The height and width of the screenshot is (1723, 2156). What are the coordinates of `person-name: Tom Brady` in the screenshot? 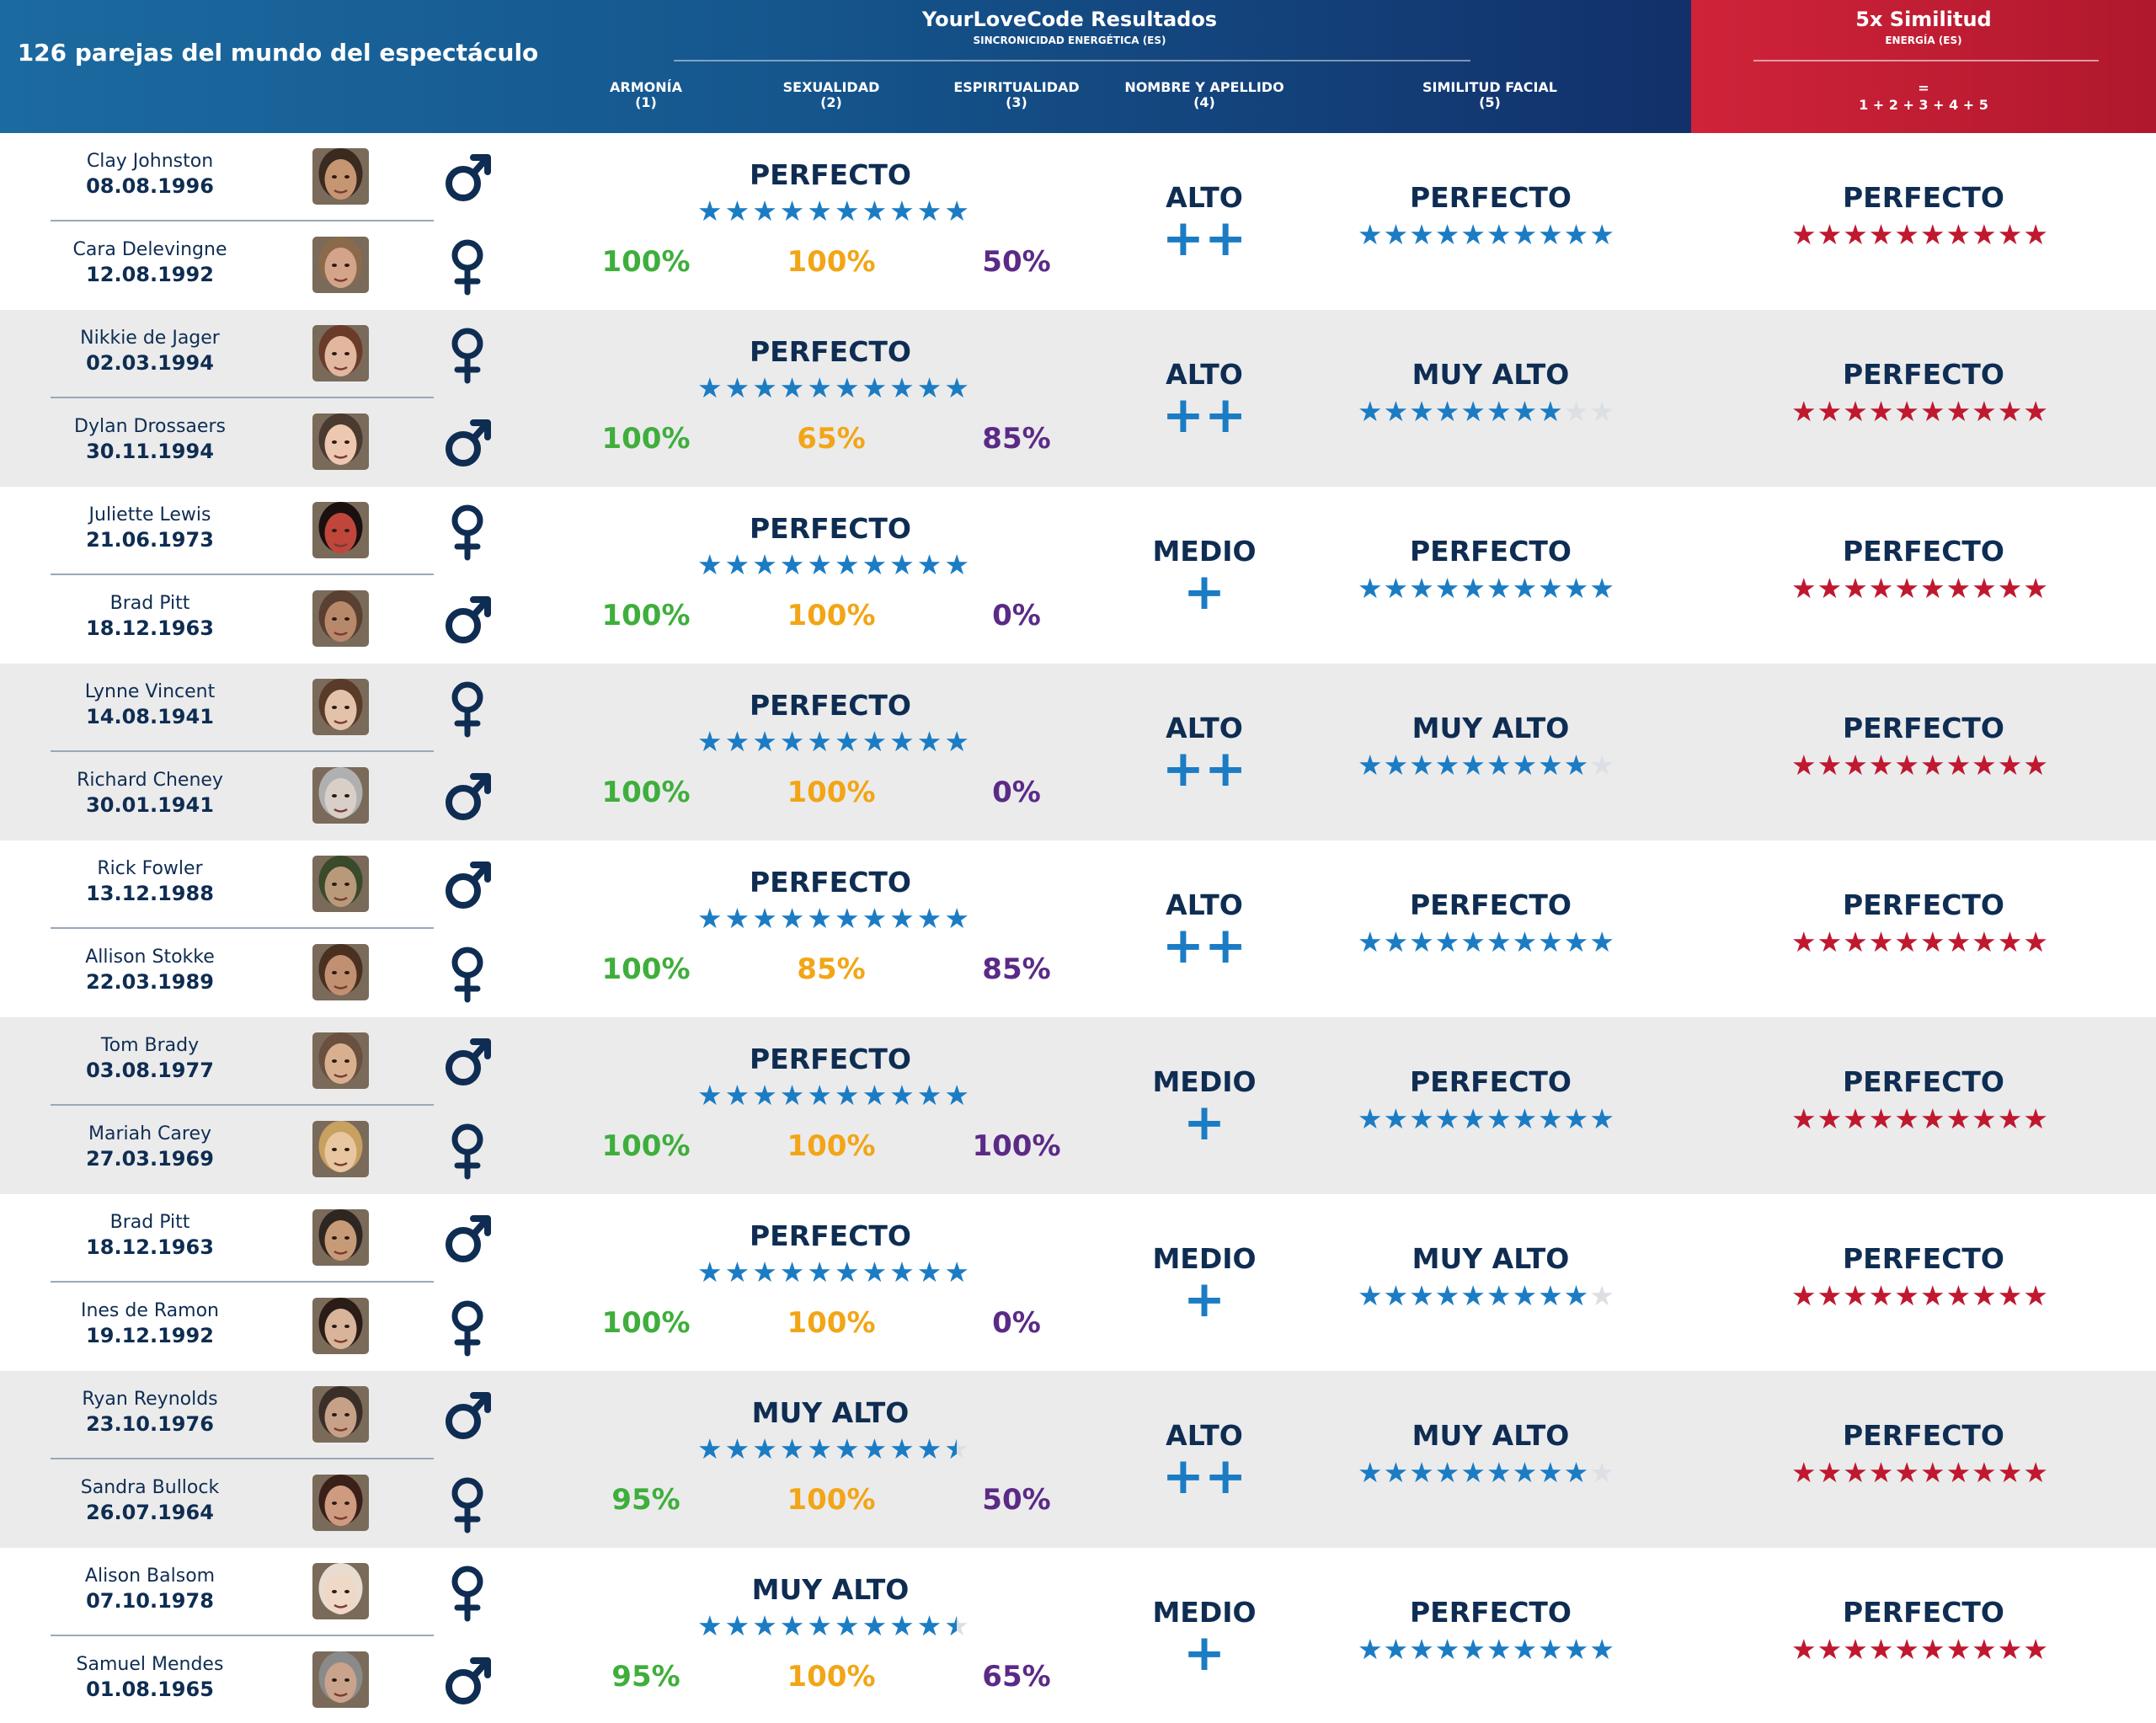 It's located at (150, 1045).